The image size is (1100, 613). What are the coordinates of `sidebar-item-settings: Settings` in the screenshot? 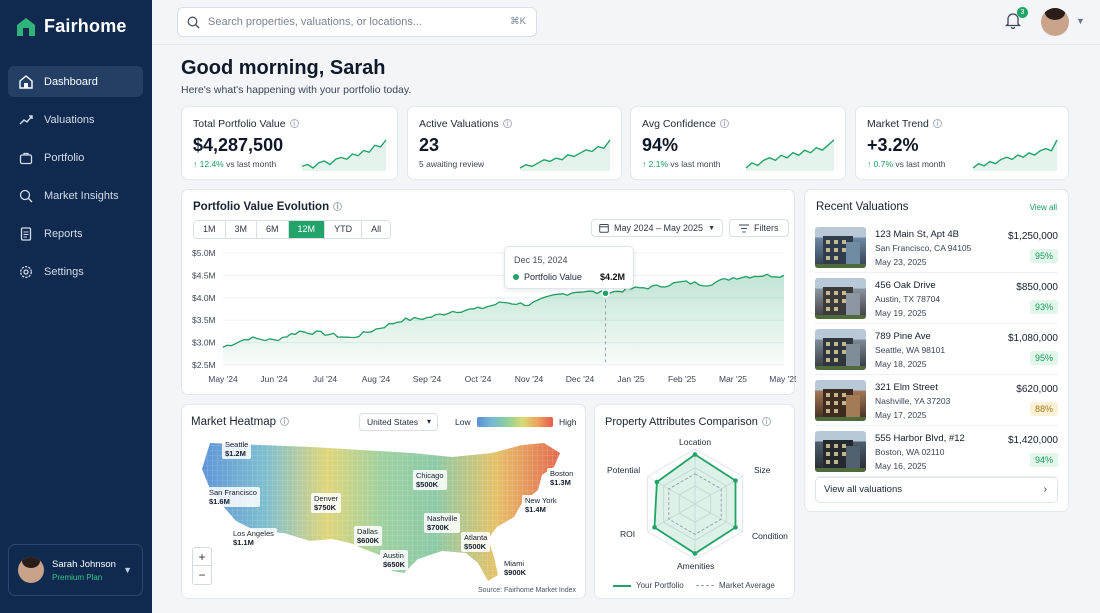 It's located at (75, 271).